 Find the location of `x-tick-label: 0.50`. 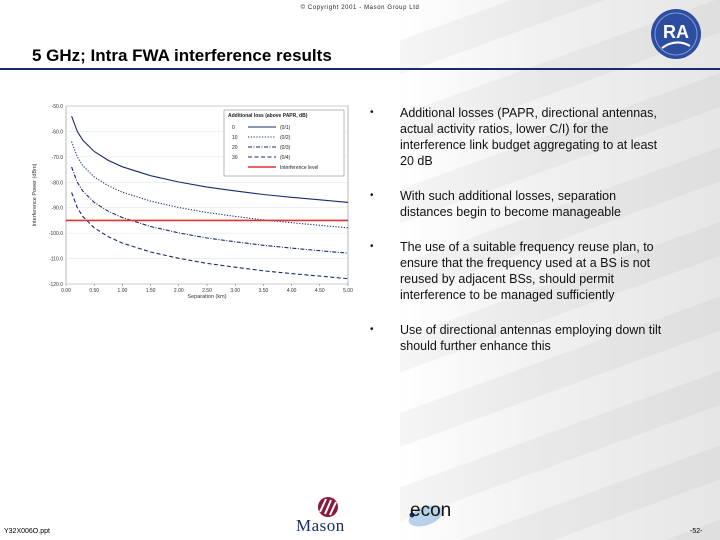

x-tick-label: 0.50 is located at coordinates (94, 291).